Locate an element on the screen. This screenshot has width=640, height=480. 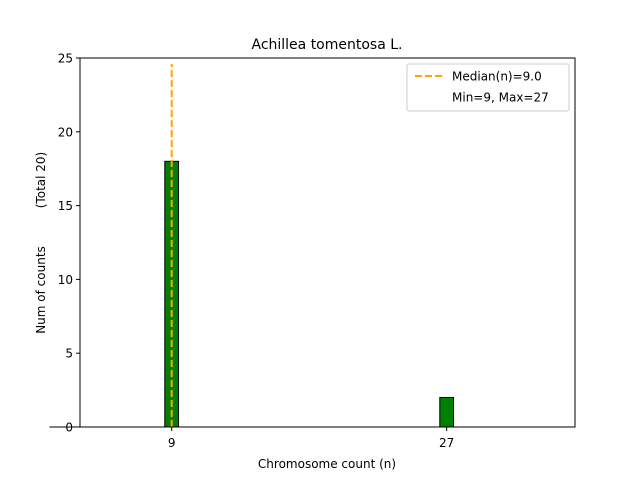
legend-box is located at coordinates (488, 87).